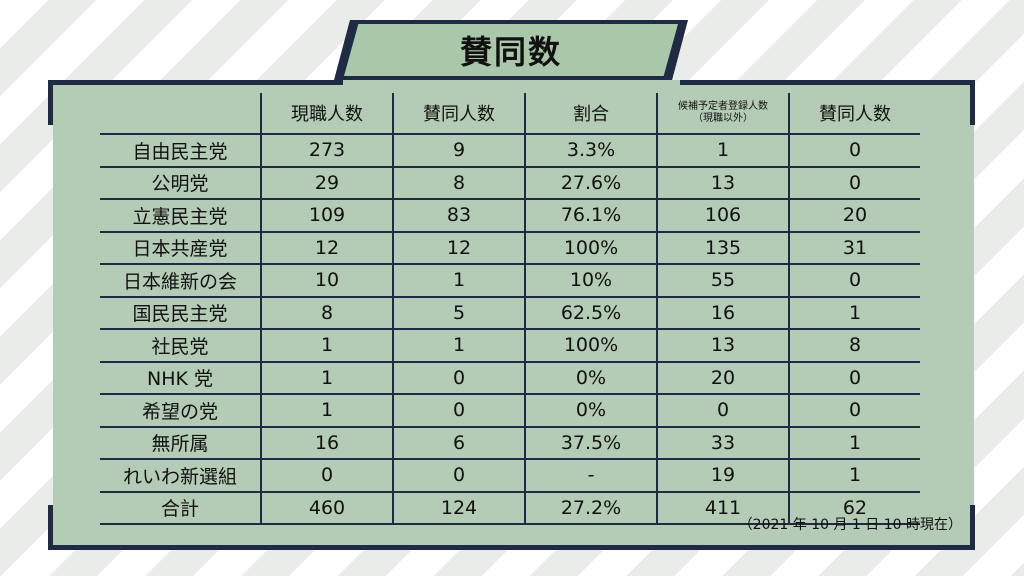 Image resolution: width=1024 pixels, height=576 pixels. Describe the element at coordinates (180, 476) in the screenshot. I see `party-name-cell: れいわ新選組` at that location.